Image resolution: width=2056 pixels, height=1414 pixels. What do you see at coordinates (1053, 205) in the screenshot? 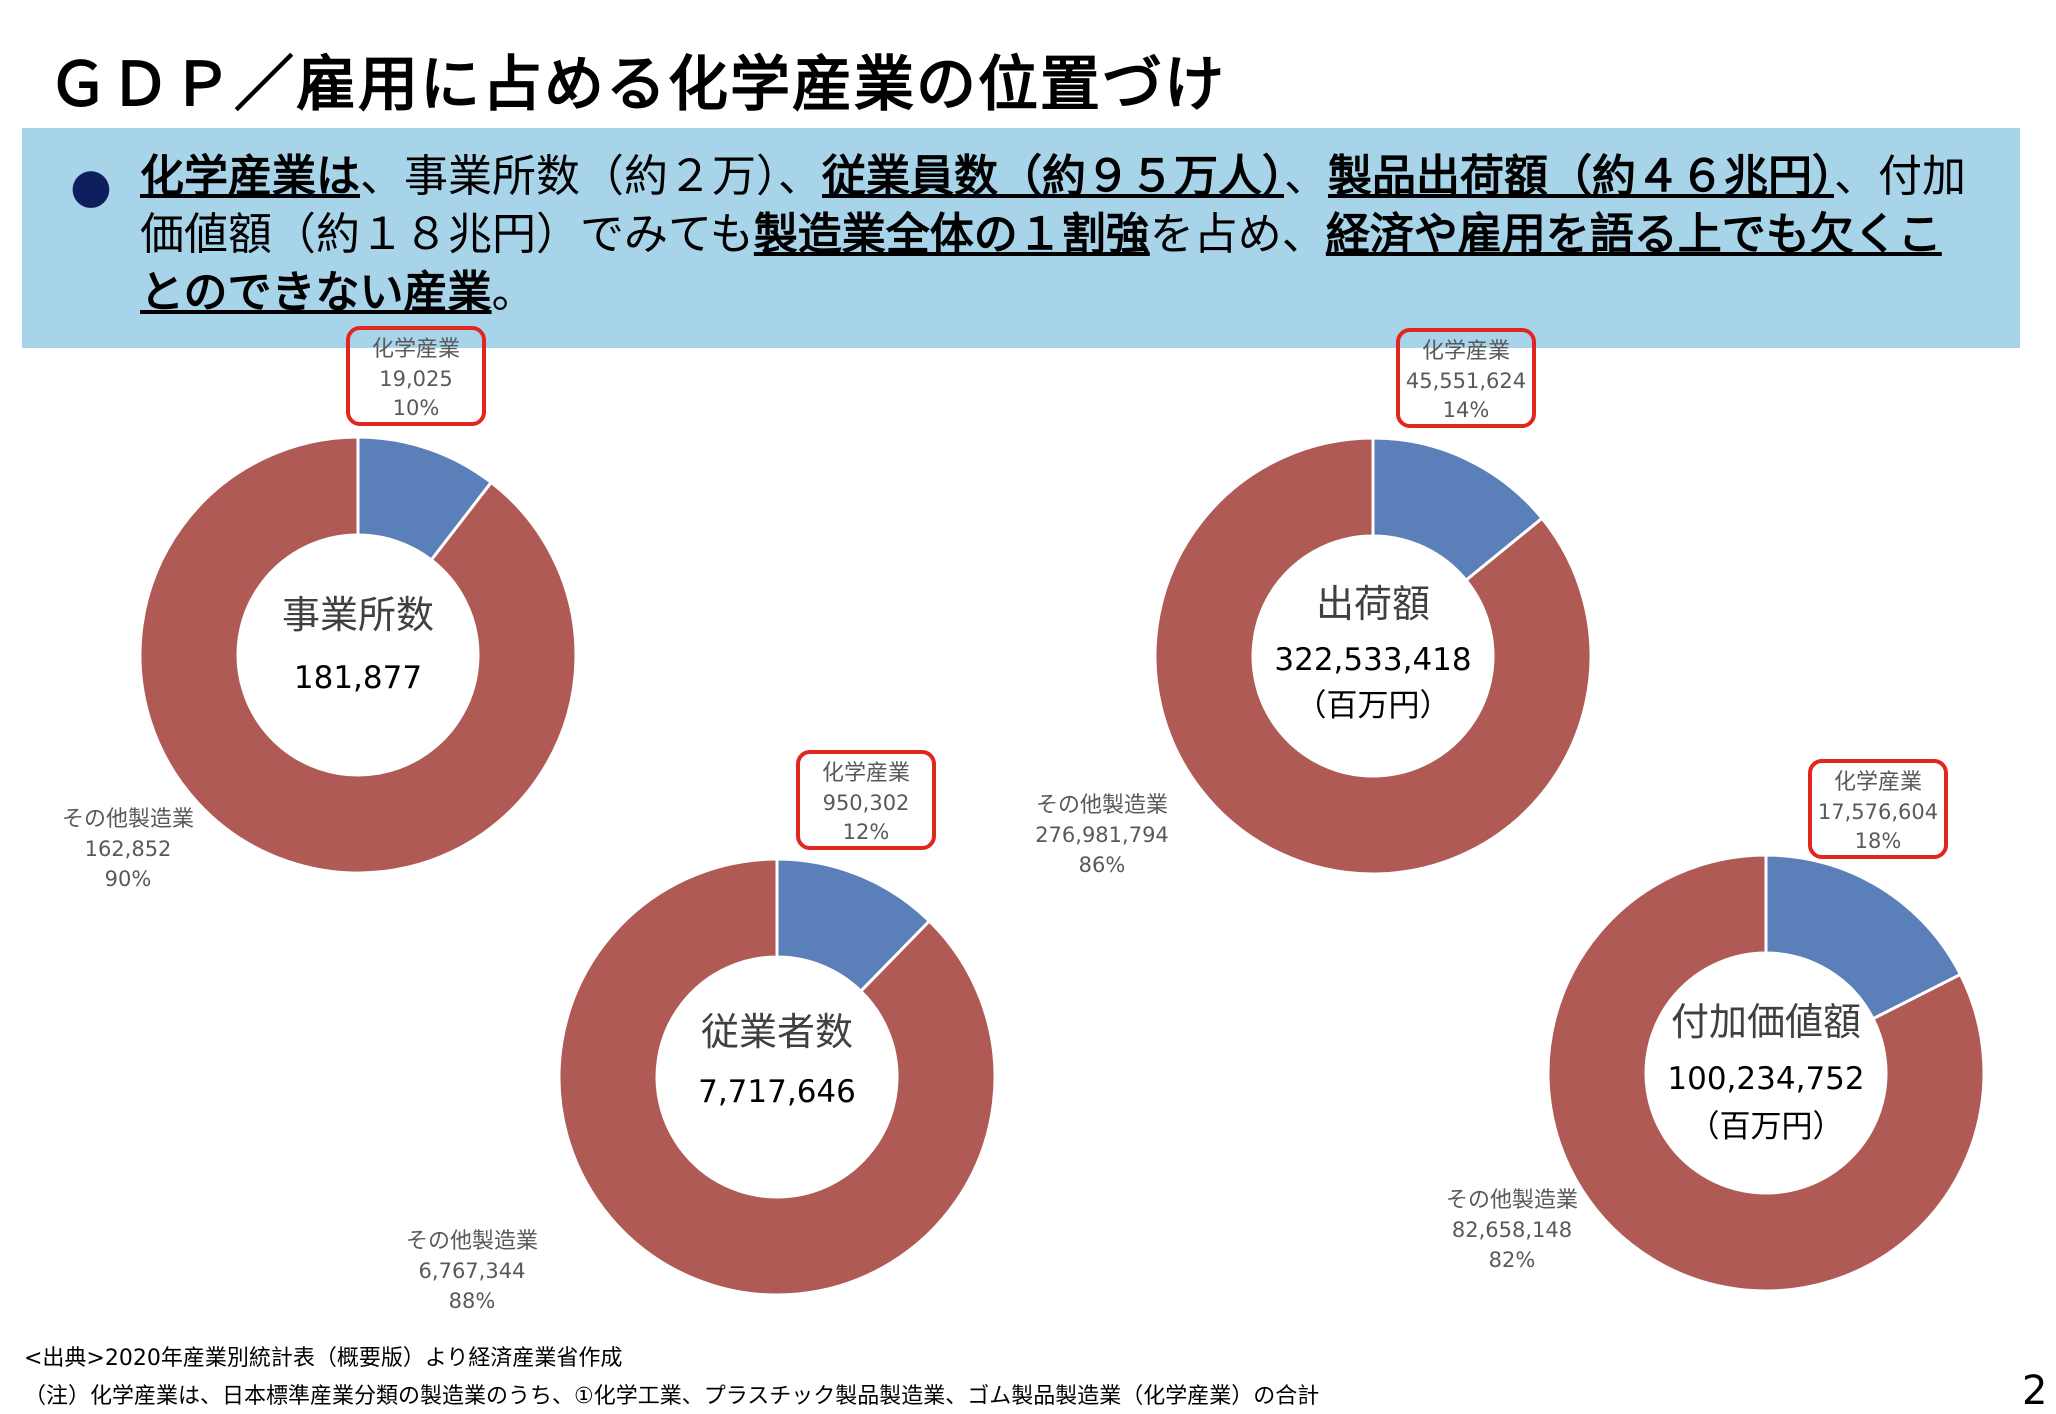
I see `summary-segment-5: 、付加価値額（約１８兆円）でみても` at bounding box center [1053, 205].